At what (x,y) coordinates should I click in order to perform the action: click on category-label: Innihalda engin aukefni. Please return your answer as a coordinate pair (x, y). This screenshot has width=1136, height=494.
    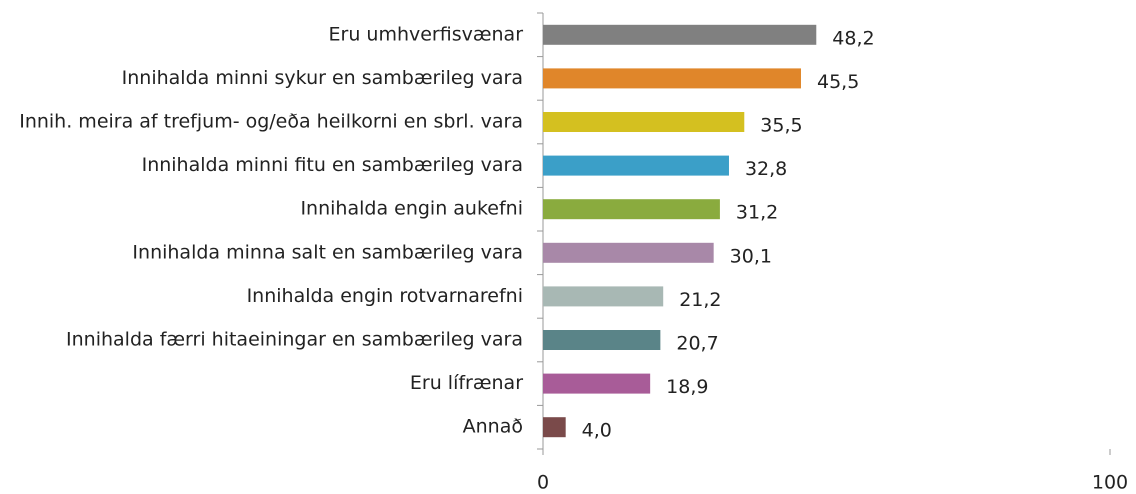
    Looking at the image, I should click on (411, 209).